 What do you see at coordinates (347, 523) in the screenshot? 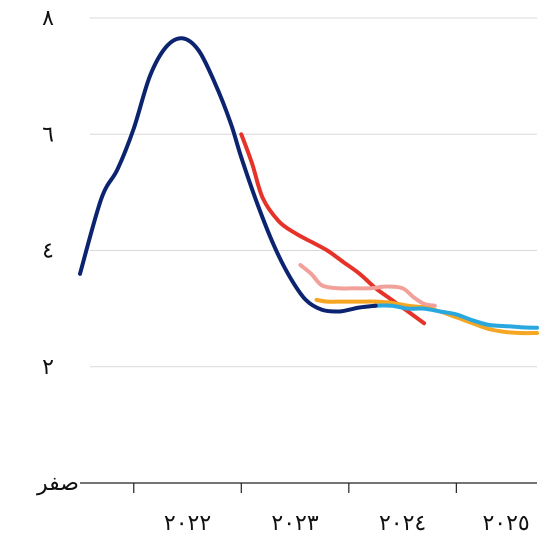
I see `x-axis-tick-labels: ٢٠٢٢ ٢٠٢٣ ٢٠٢٤ ٢٠٢٥` at bounding box center [347, 523].